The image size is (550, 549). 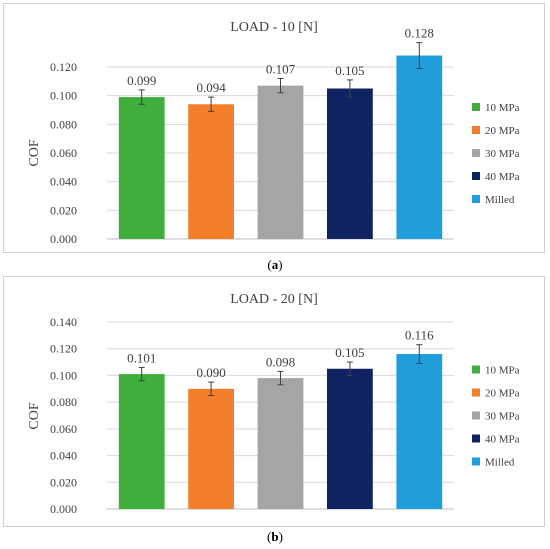 I want to click on y-tick-label-b: 0.120, so click(x=63, y=349).